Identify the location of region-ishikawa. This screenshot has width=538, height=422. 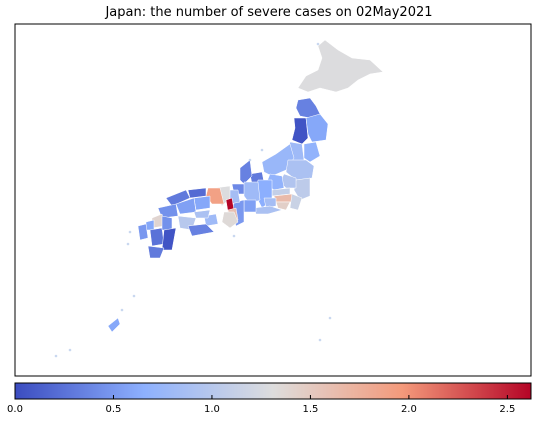
(246, 172).